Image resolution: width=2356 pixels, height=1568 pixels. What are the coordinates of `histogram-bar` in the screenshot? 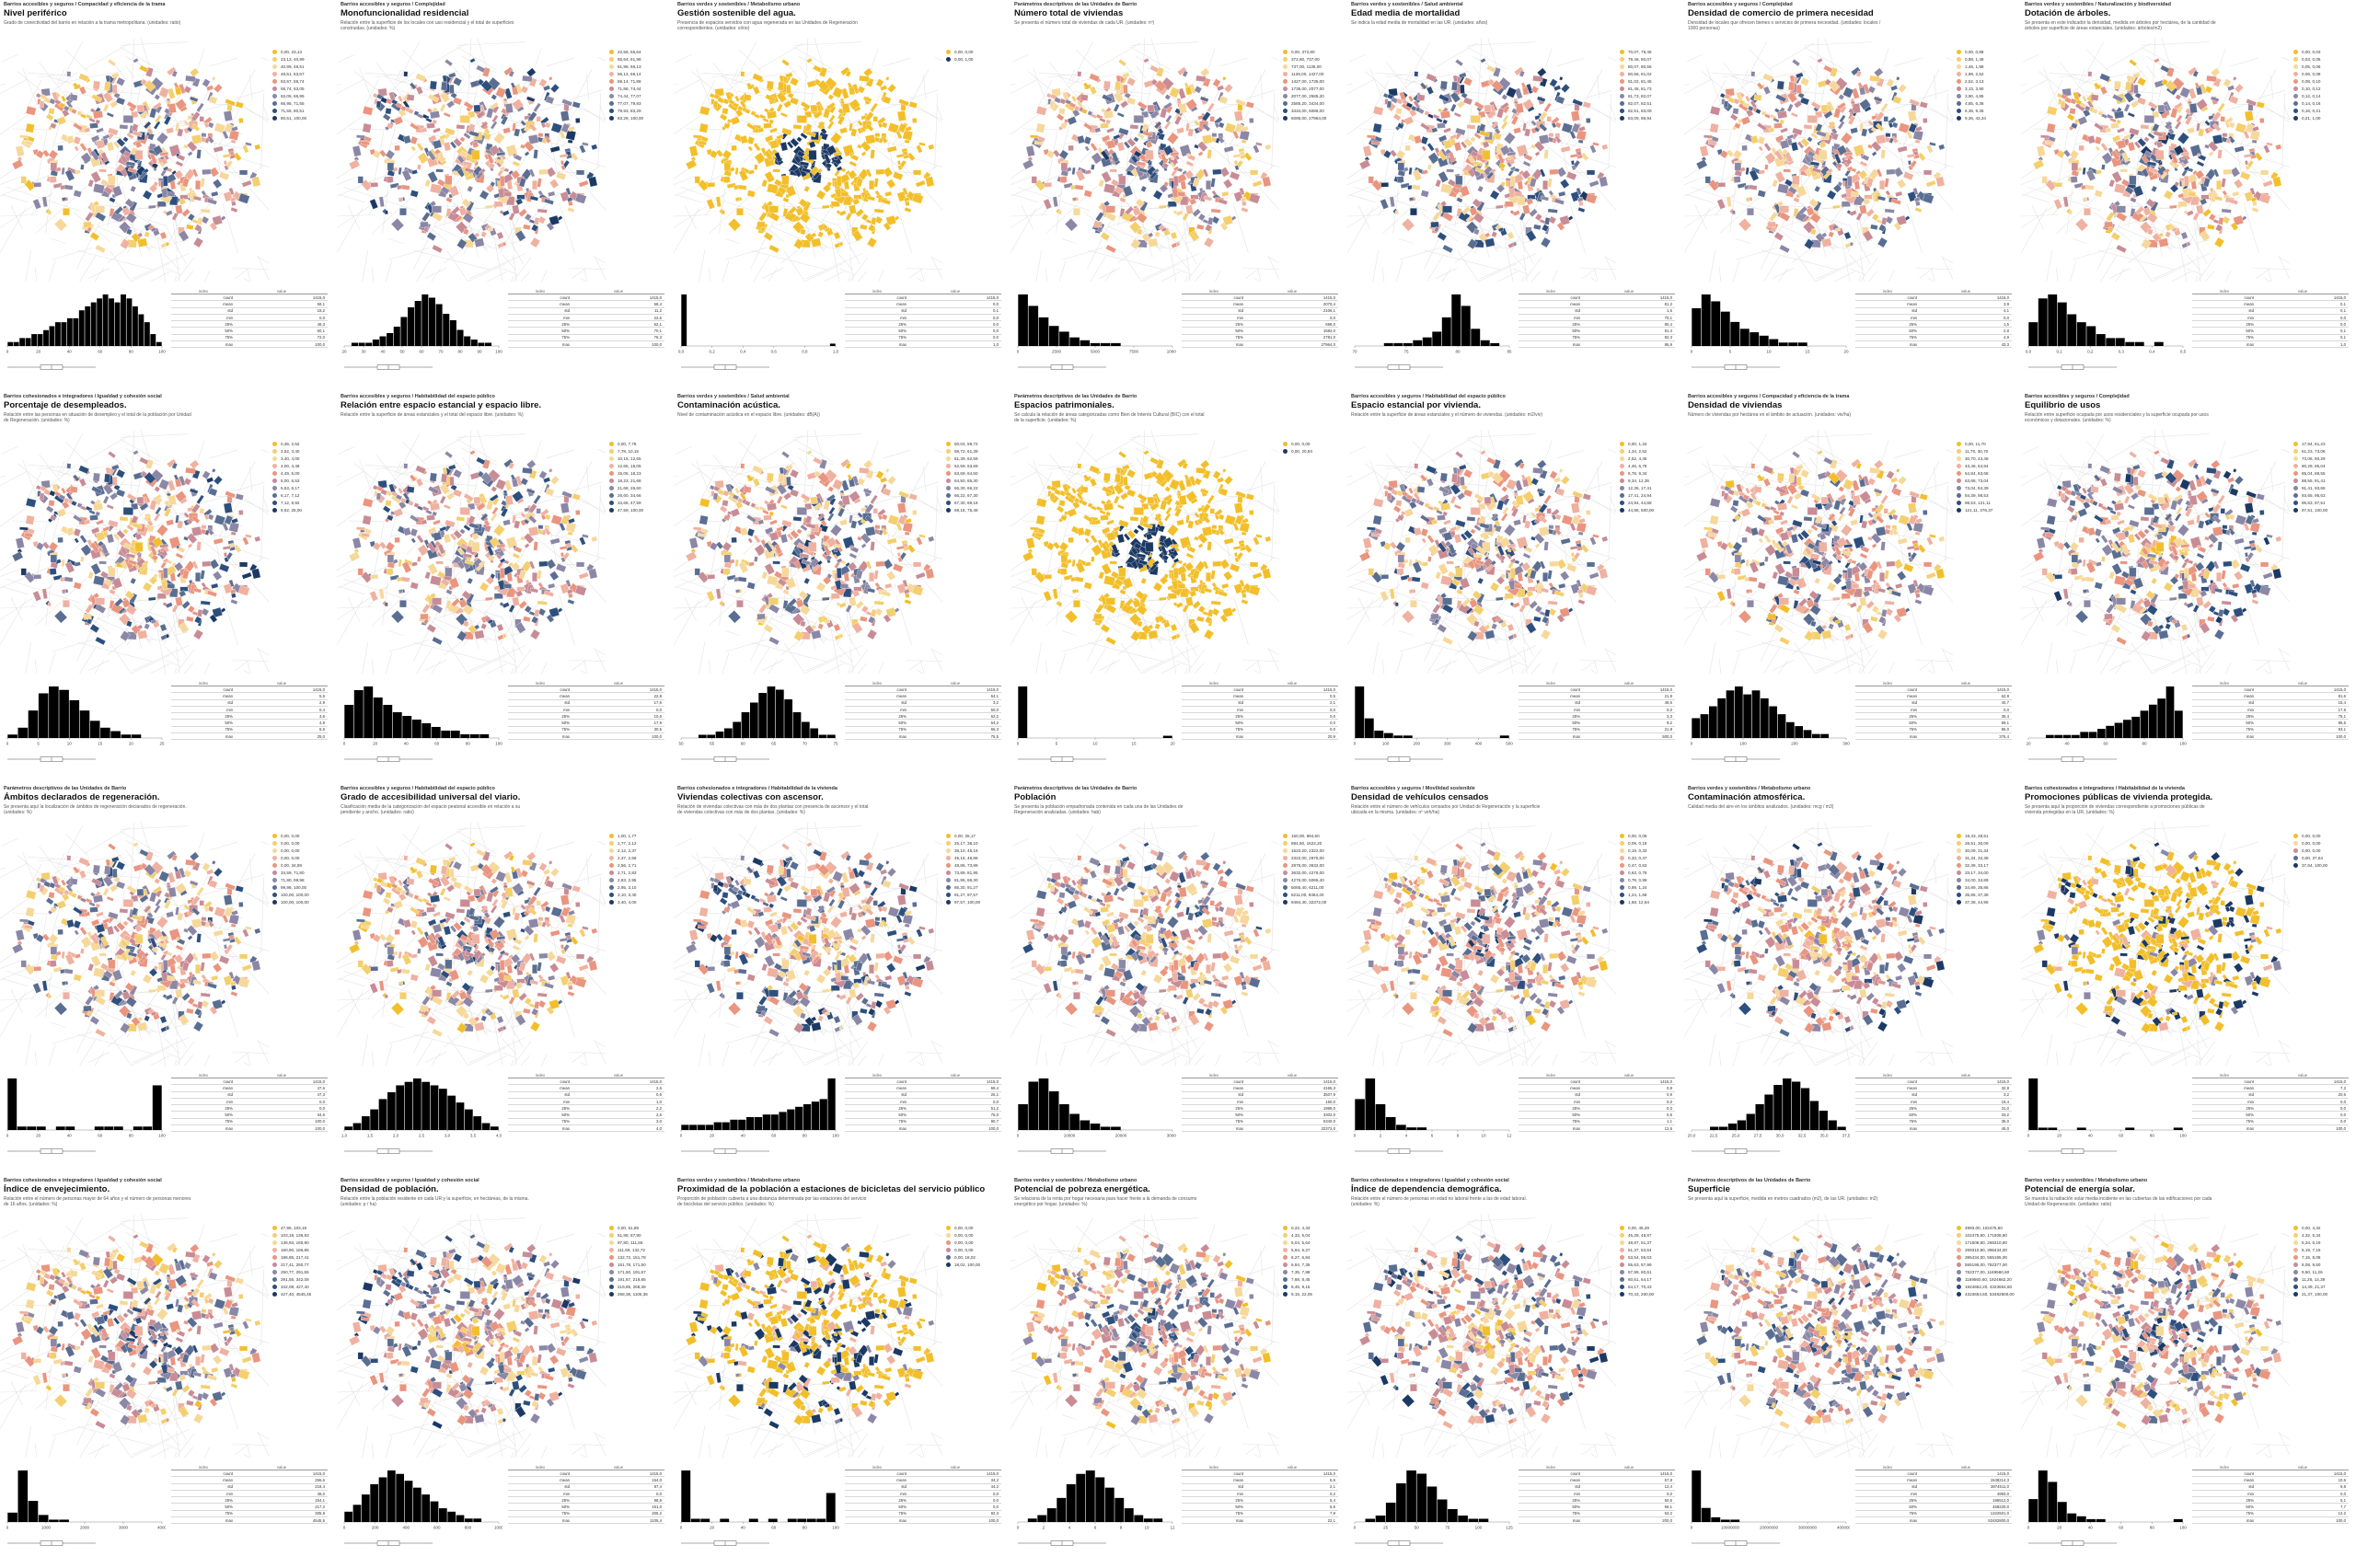 It's located at (439, 325).